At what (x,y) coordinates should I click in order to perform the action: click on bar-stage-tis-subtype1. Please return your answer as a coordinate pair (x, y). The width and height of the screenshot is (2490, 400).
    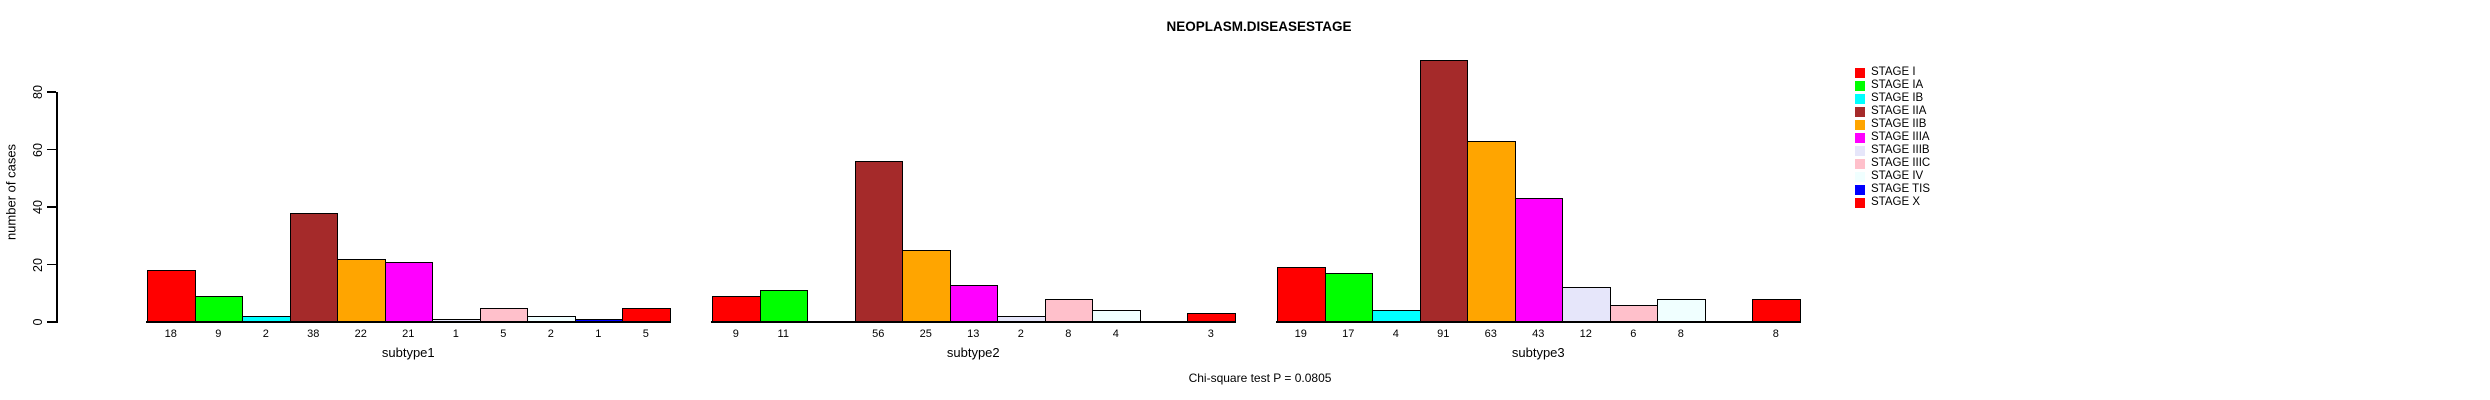
    Looking at the image, I should click on (598, 320).